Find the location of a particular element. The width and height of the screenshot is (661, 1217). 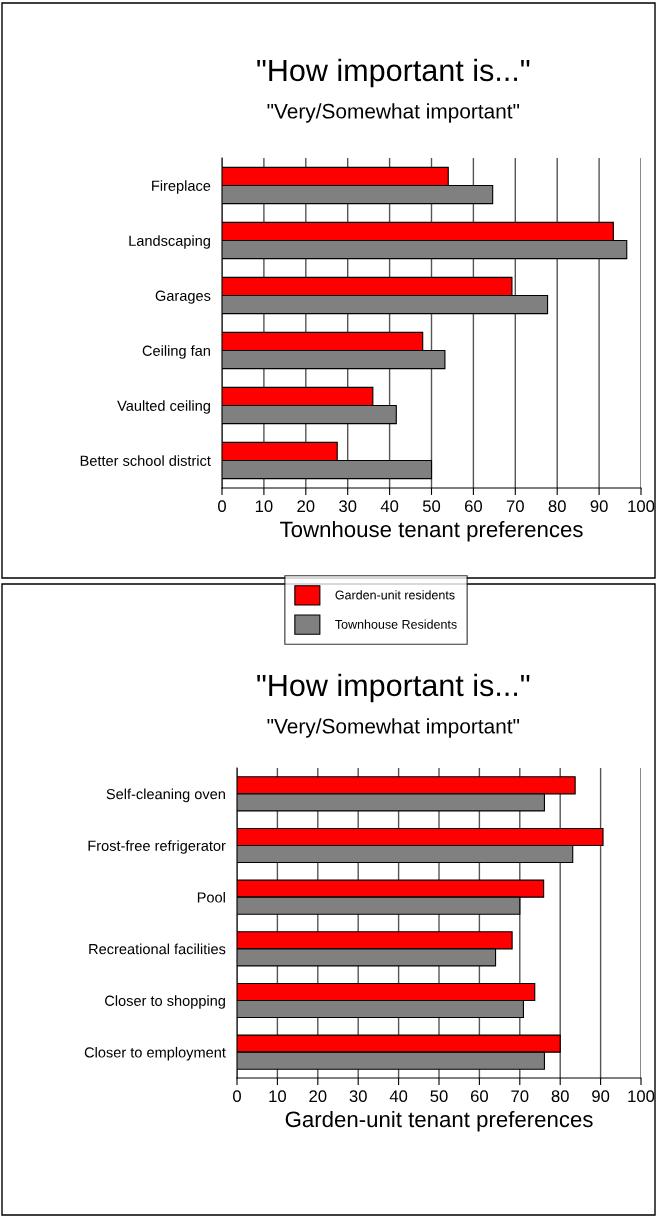

y-tick-label: Self-cleaning oven is located at coordinates (165, 795).